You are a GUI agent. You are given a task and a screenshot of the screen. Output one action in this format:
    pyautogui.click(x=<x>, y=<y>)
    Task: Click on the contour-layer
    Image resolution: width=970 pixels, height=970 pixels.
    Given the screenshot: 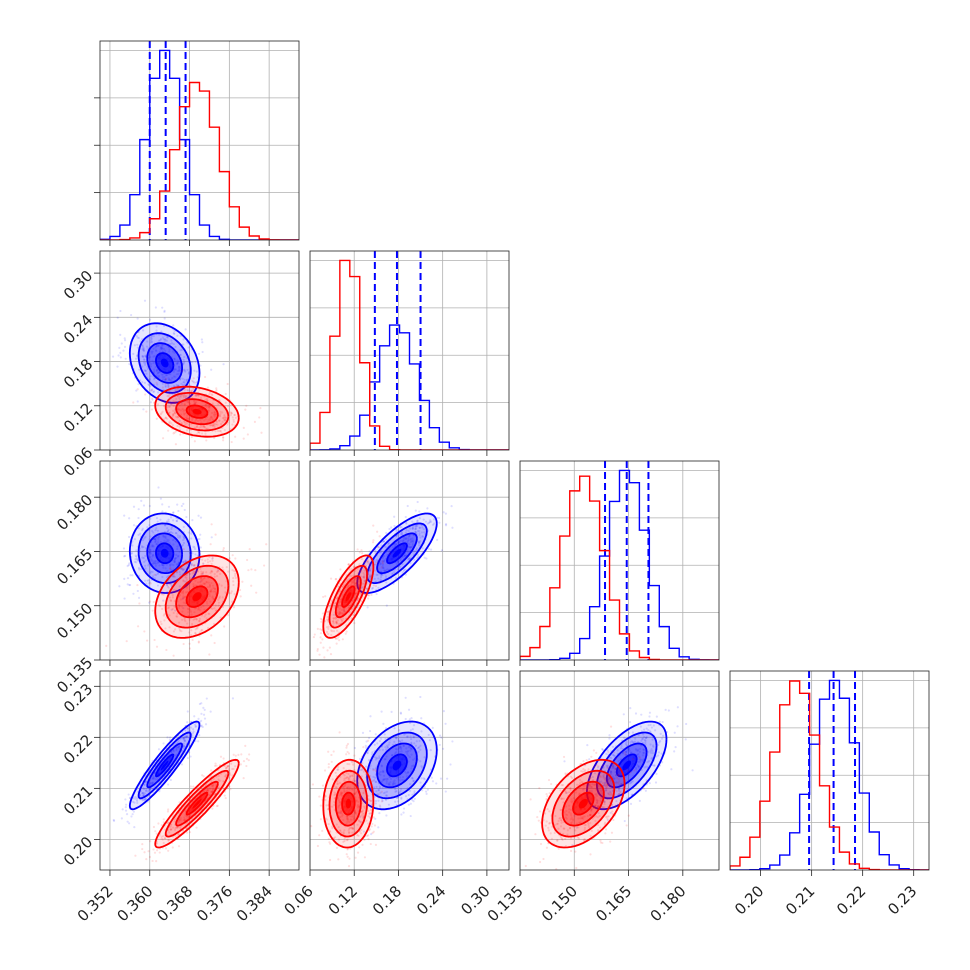 What is the action you would take?
    pyautogui.click(x=187, y=372)
    